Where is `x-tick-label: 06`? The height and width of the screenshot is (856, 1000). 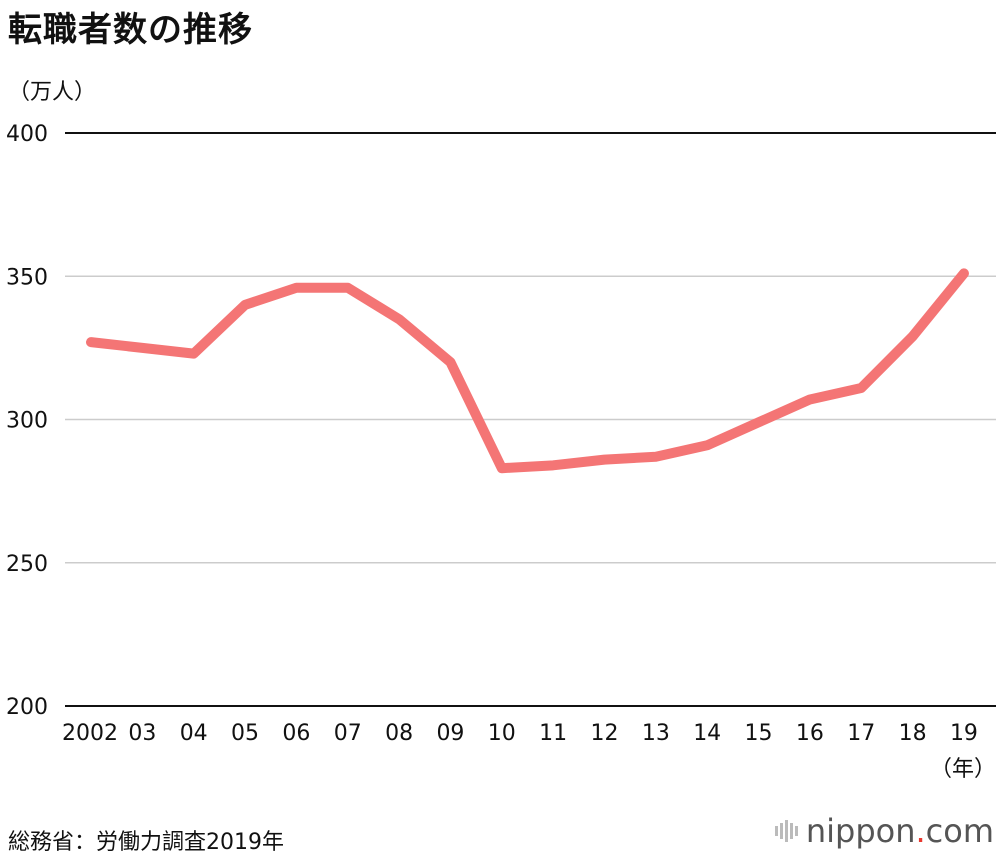
x-tick-label: 06 is located at coordinates (296, 733).